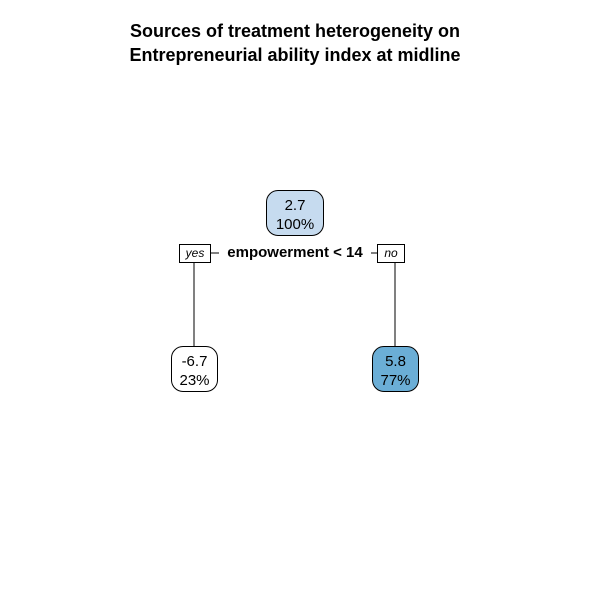 This screenshot has width=590, height=590. What do you see at coordinates (195, 253) in the screenshot?
I see `yes-branch-tag: yes` at bounding box center [195, 253].